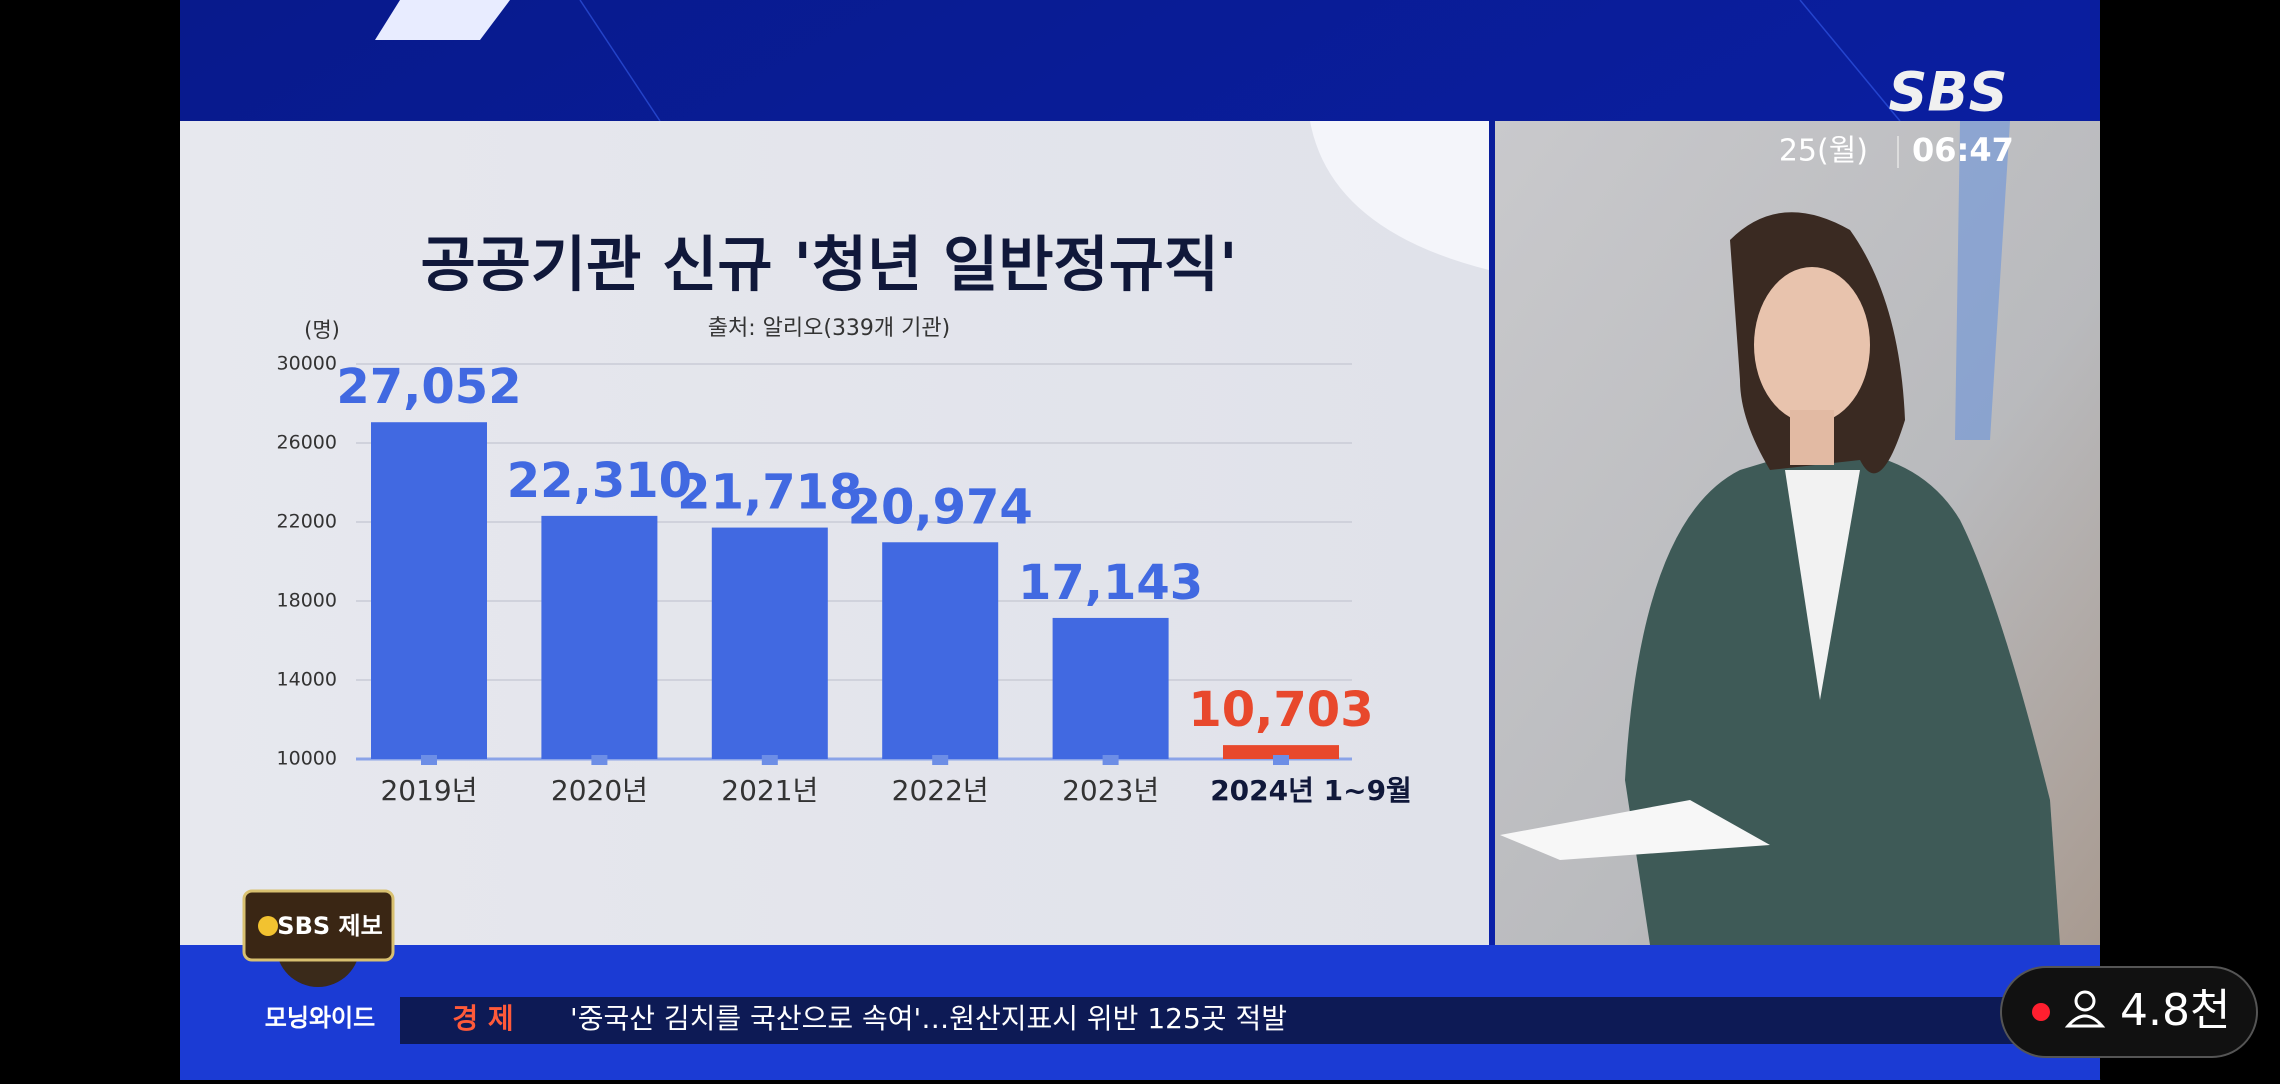 Image resolution: width=2280 pixels, height=1084 pixels. Describe the element at coordinates (1963, 150) in the screenshot. I see `time: 06:47` at that location.